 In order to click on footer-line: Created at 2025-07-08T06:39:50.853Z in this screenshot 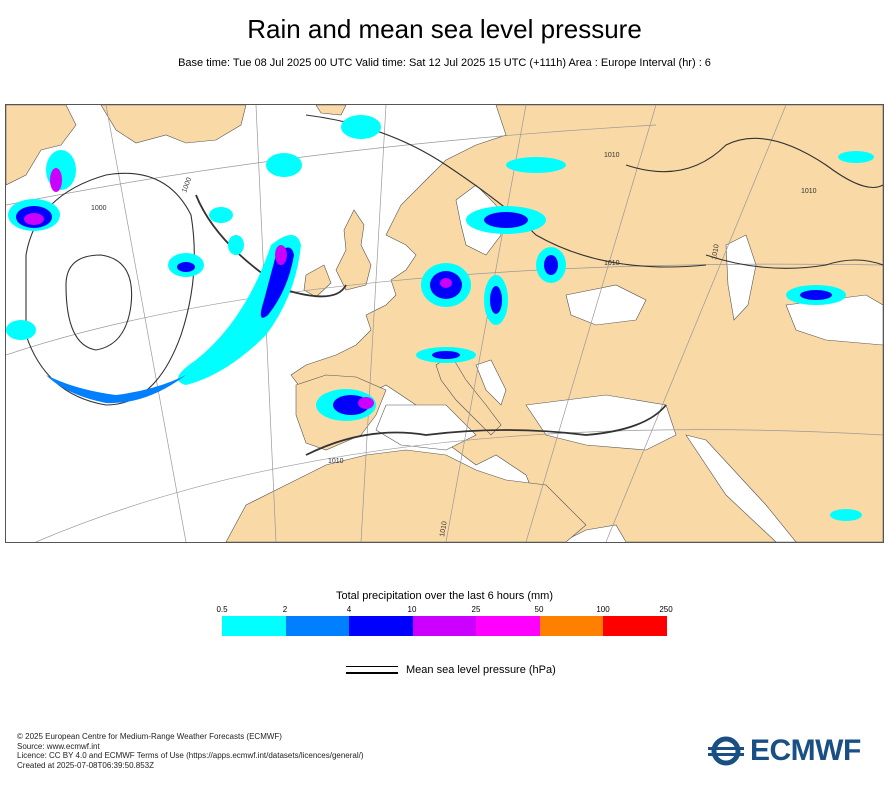, I will do `click(85, 765)`.